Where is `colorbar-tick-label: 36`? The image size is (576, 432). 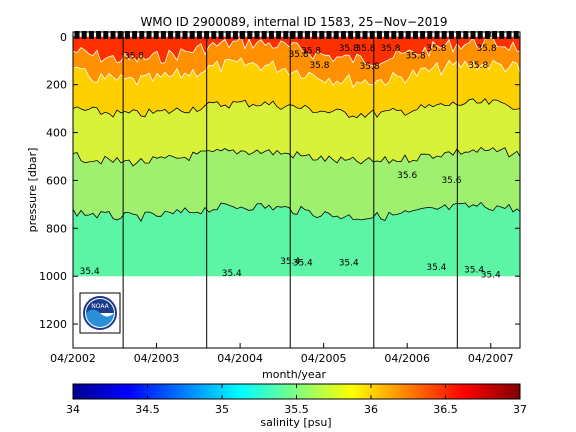
colorbar-tick-label: 36 is located at coordinates (371, 409).